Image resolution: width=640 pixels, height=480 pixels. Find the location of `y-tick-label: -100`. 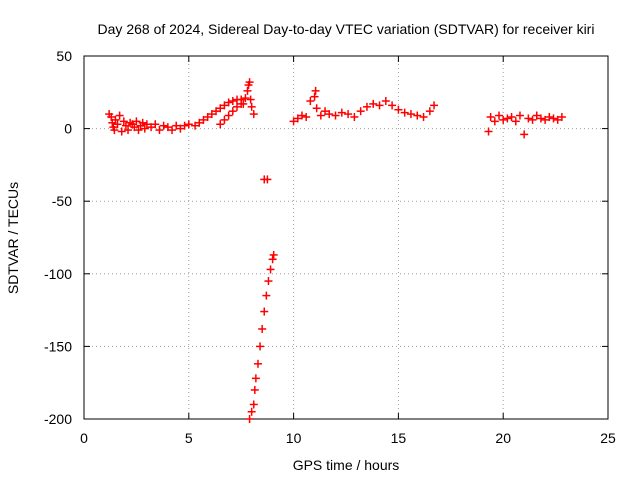

y-tick-label: -100 is located at coordinates (58, 274).